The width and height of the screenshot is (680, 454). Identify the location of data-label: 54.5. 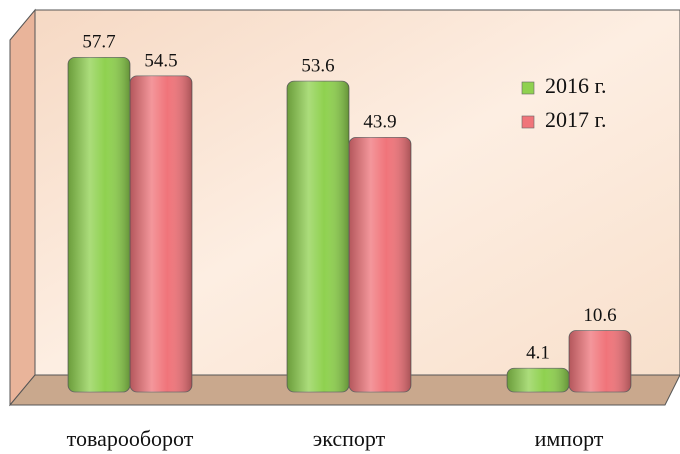
(160, 60).